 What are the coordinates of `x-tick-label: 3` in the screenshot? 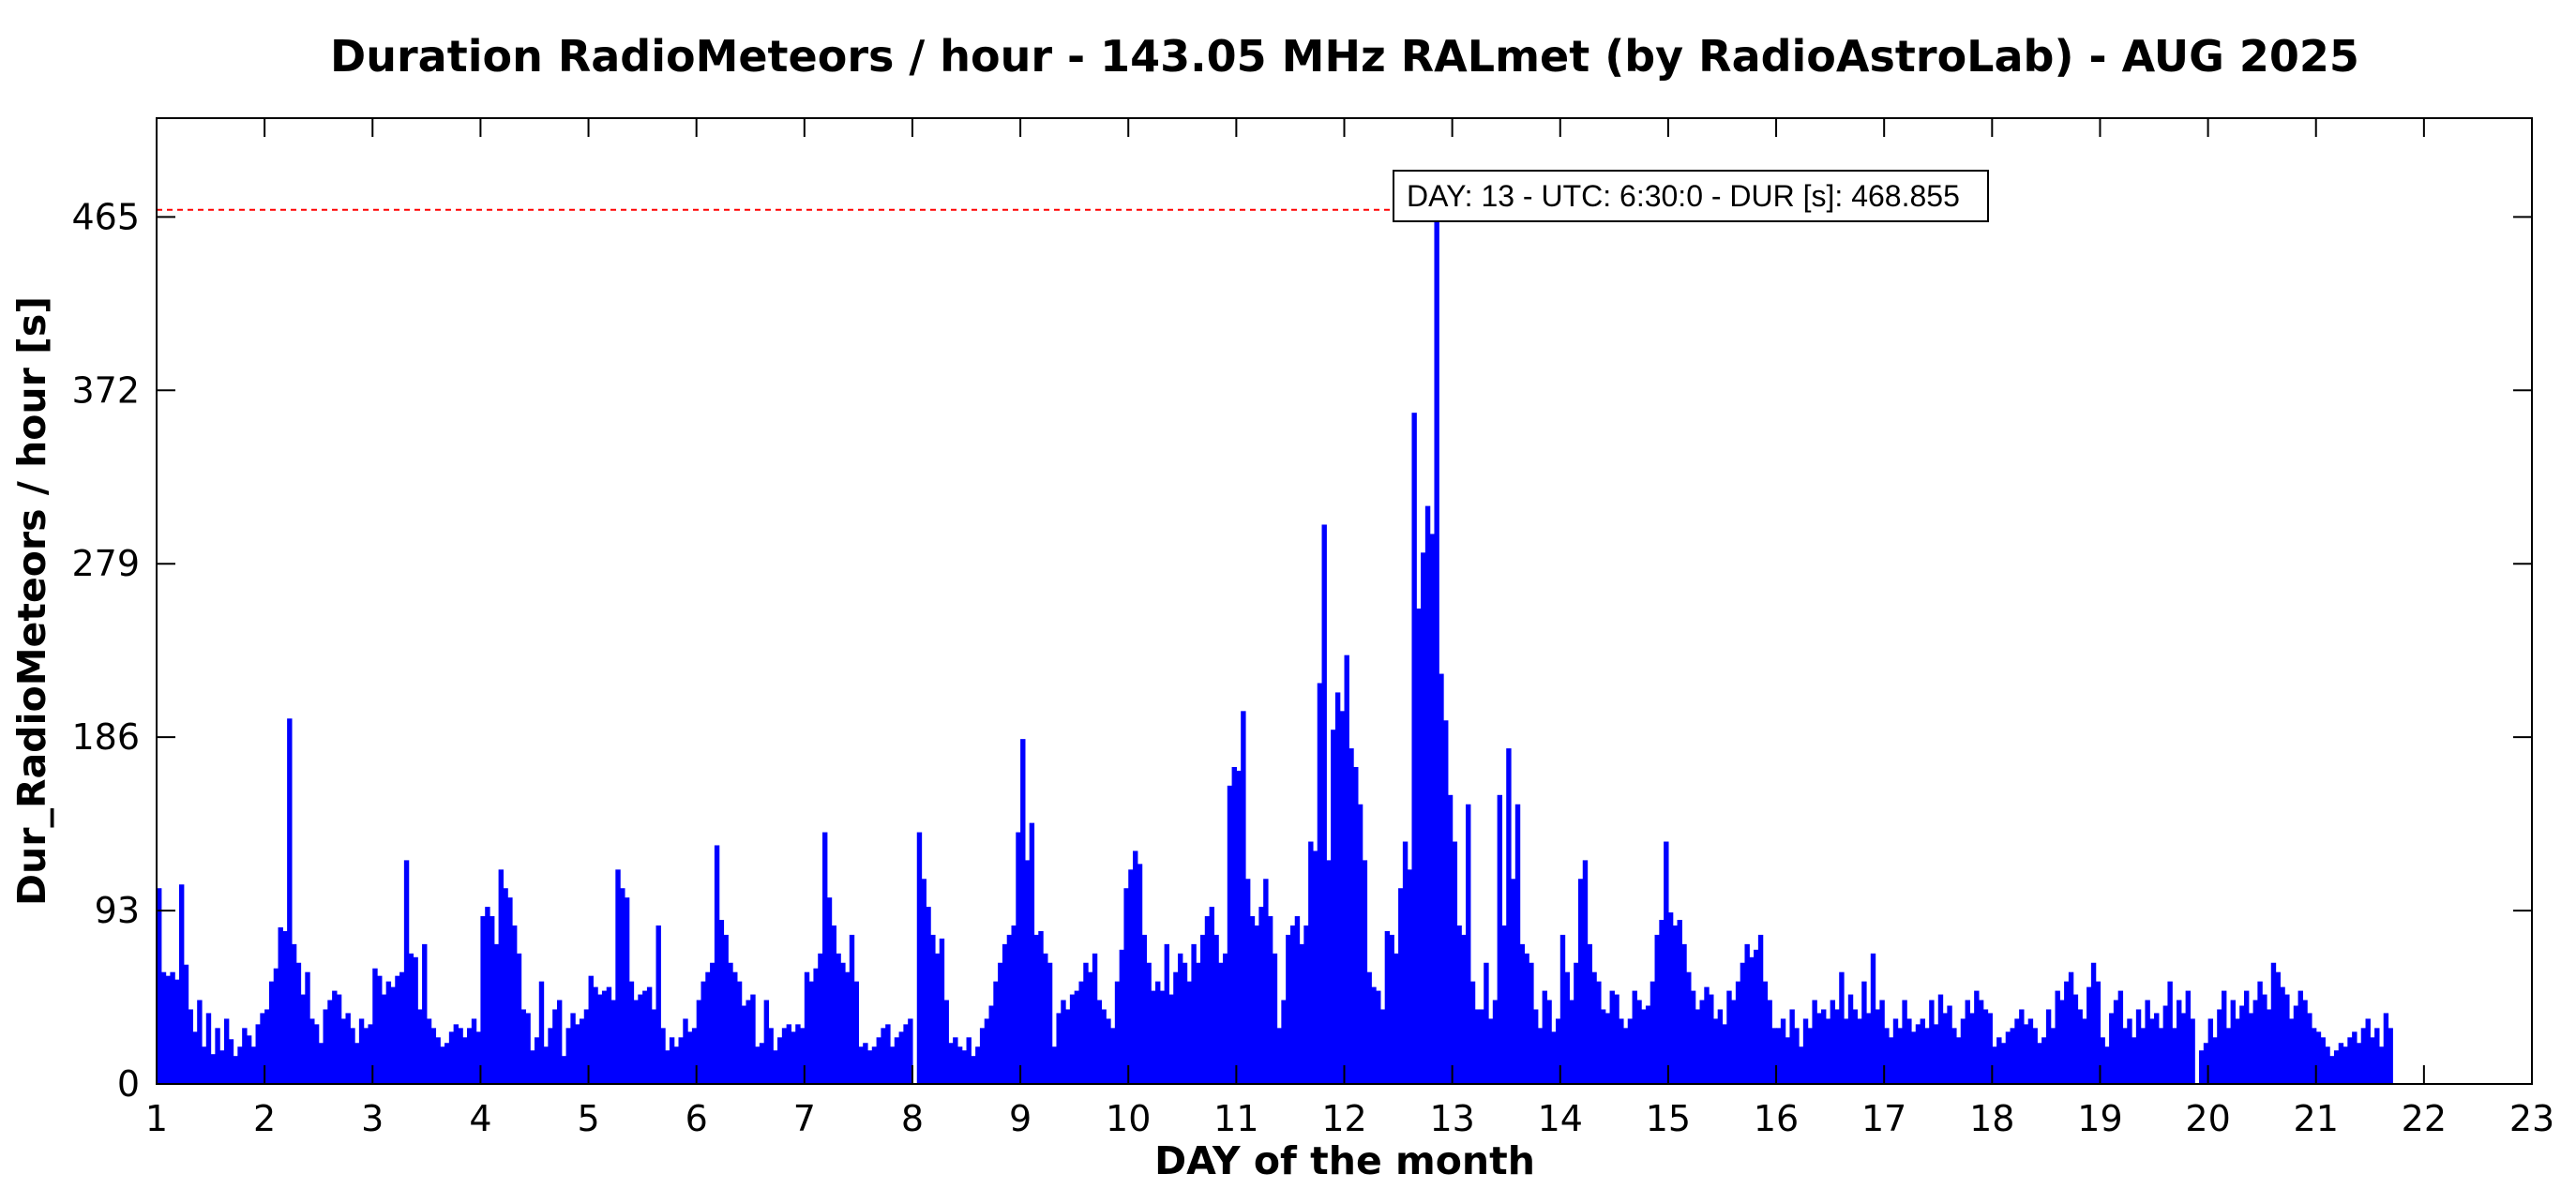 It's located at (372, 1118).